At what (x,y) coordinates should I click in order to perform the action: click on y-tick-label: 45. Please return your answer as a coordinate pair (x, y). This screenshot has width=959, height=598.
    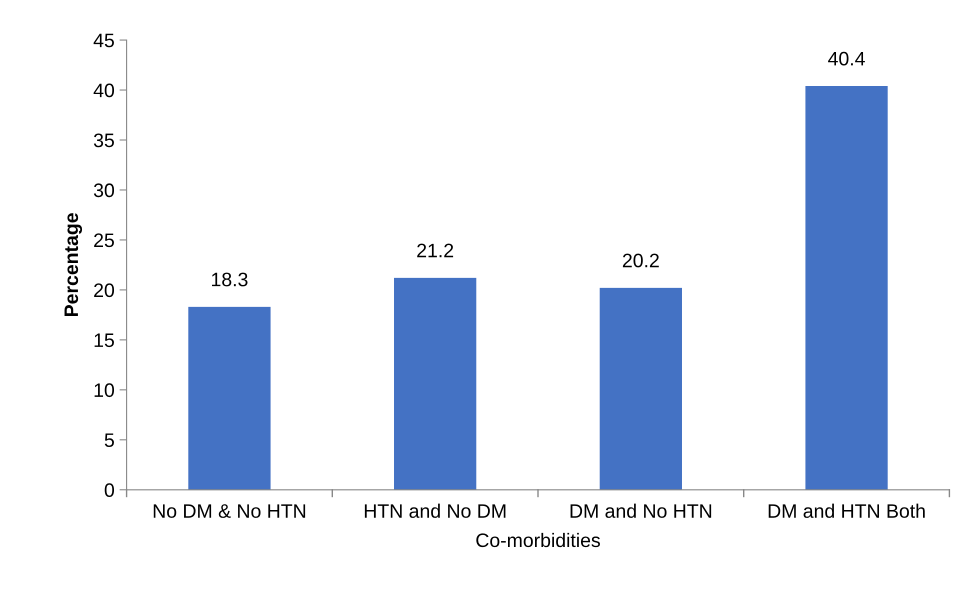
    Looking at the image, I should click on (104, 41).